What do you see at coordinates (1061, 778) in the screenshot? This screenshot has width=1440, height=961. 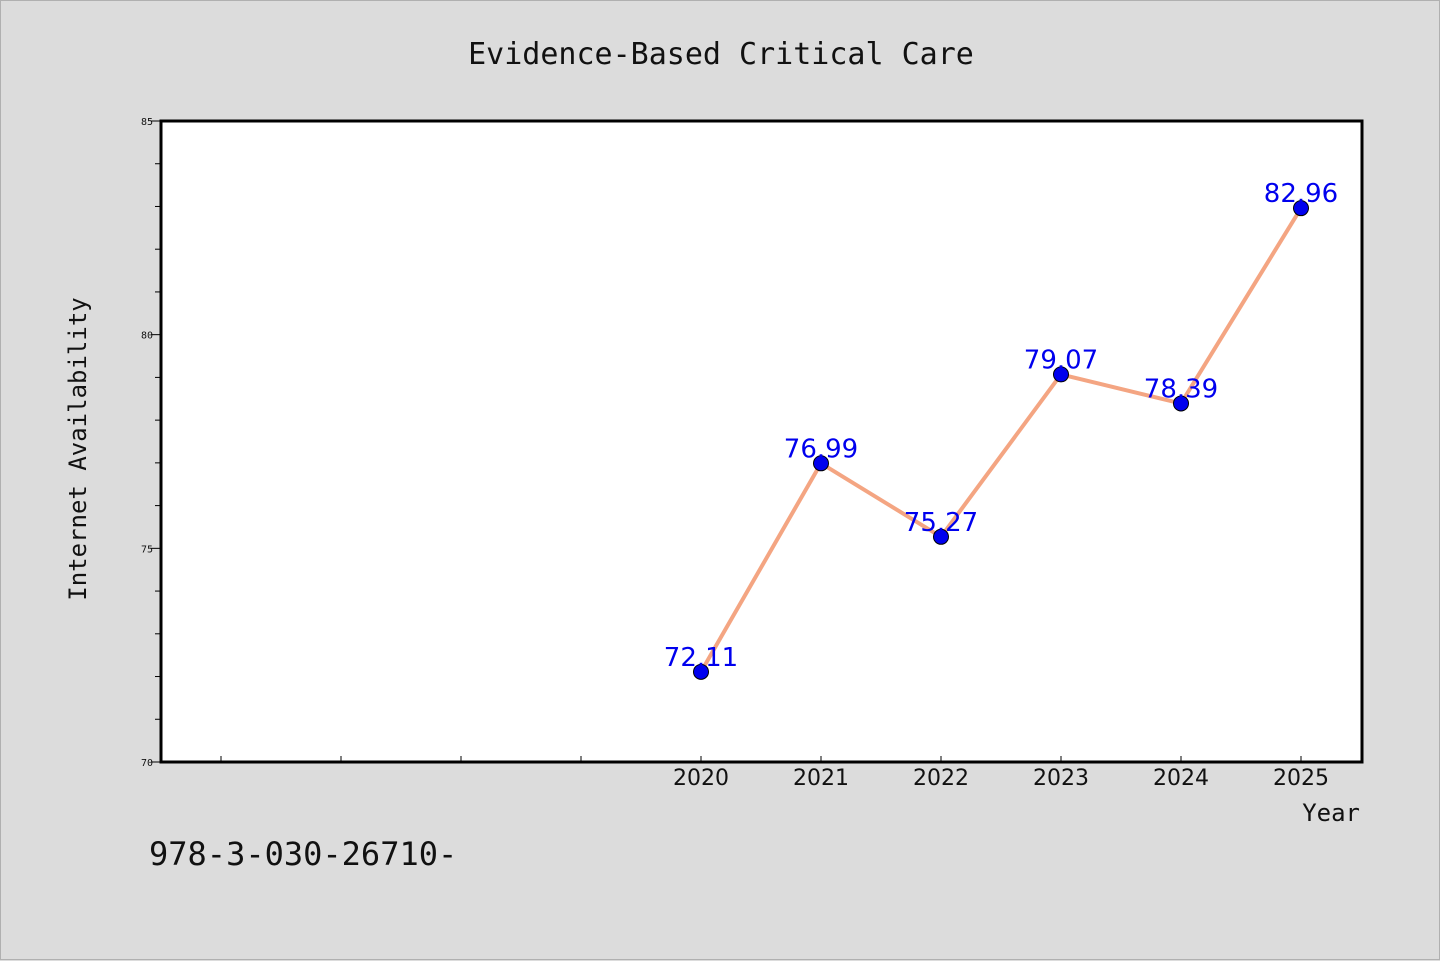 I see `x-tick-label: 2023` at bounding box center [1061, 778].